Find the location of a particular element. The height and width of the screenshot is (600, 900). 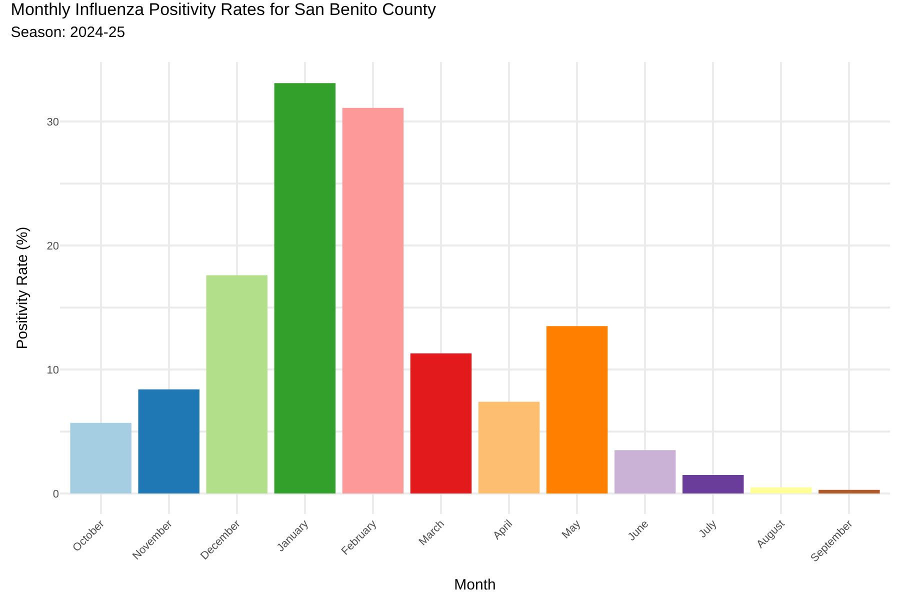

x-tick-label: May is located at coordinates (572, 530).